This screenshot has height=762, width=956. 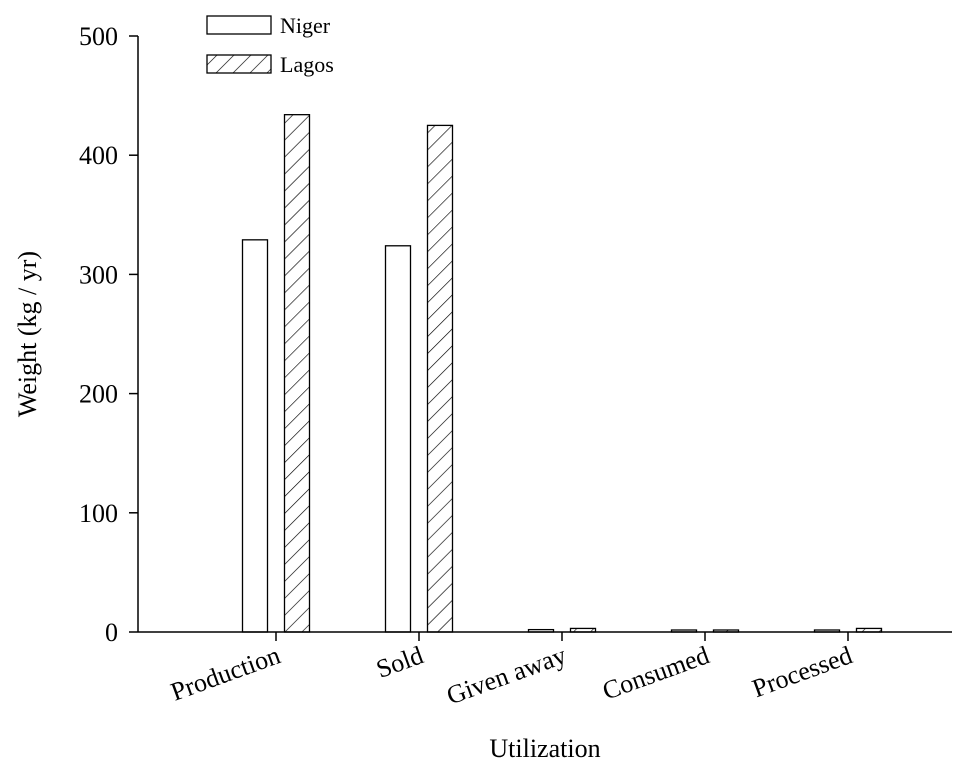 What do you see at coordinates (398, 439) in the screenshot?
I see `bar-niger-sold` at bounding box center [398, 439].